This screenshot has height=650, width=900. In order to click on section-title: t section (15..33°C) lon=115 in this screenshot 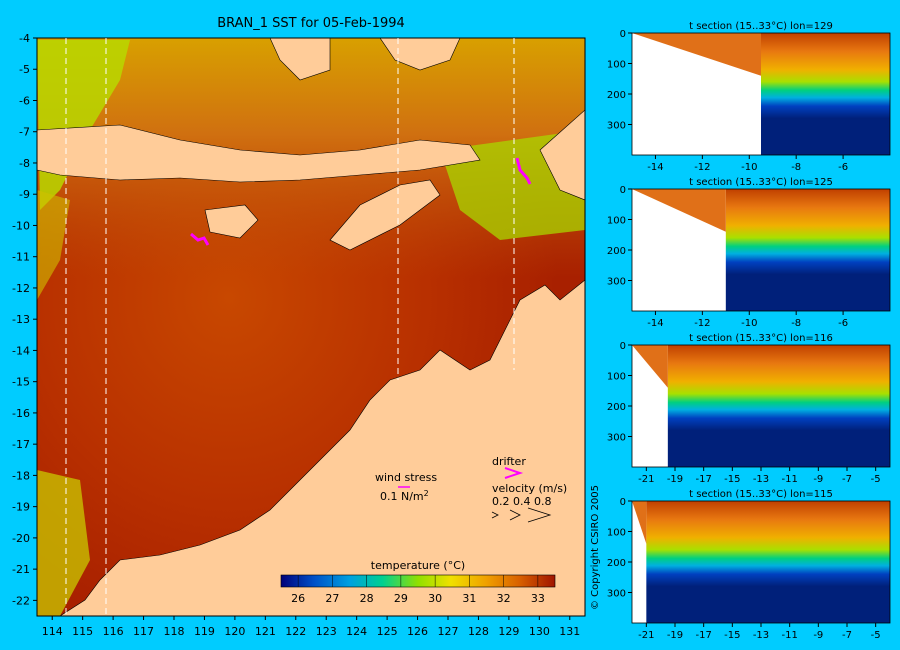, I will do `click(761, 494)`.